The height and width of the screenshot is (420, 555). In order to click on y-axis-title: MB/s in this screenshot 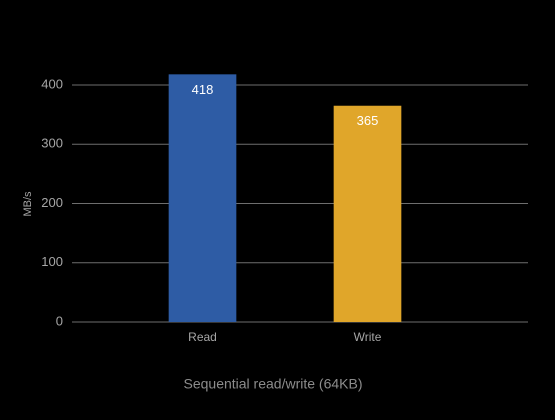, I will do `click(28, 204)`.